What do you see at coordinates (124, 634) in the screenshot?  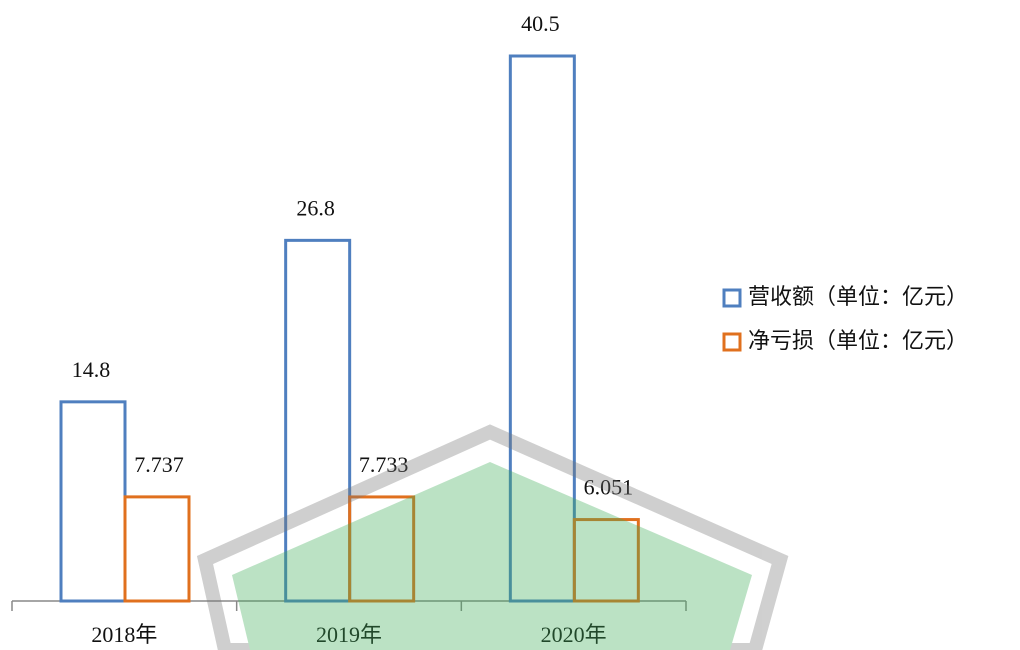 I see `x-tick-label: 2018年` at bounding box center [124, 634].